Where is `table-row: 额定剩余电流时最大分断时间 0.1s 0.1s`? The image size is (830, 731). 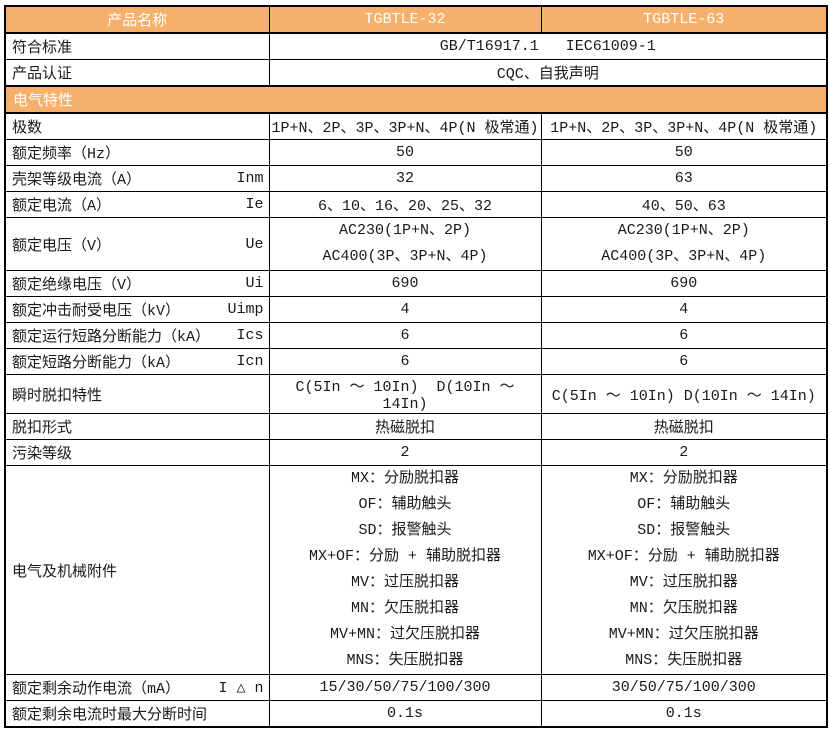 table-row: 额定剩余电流时最大分断时间 0.1s 0.1s is located at coordinates (416, 714).